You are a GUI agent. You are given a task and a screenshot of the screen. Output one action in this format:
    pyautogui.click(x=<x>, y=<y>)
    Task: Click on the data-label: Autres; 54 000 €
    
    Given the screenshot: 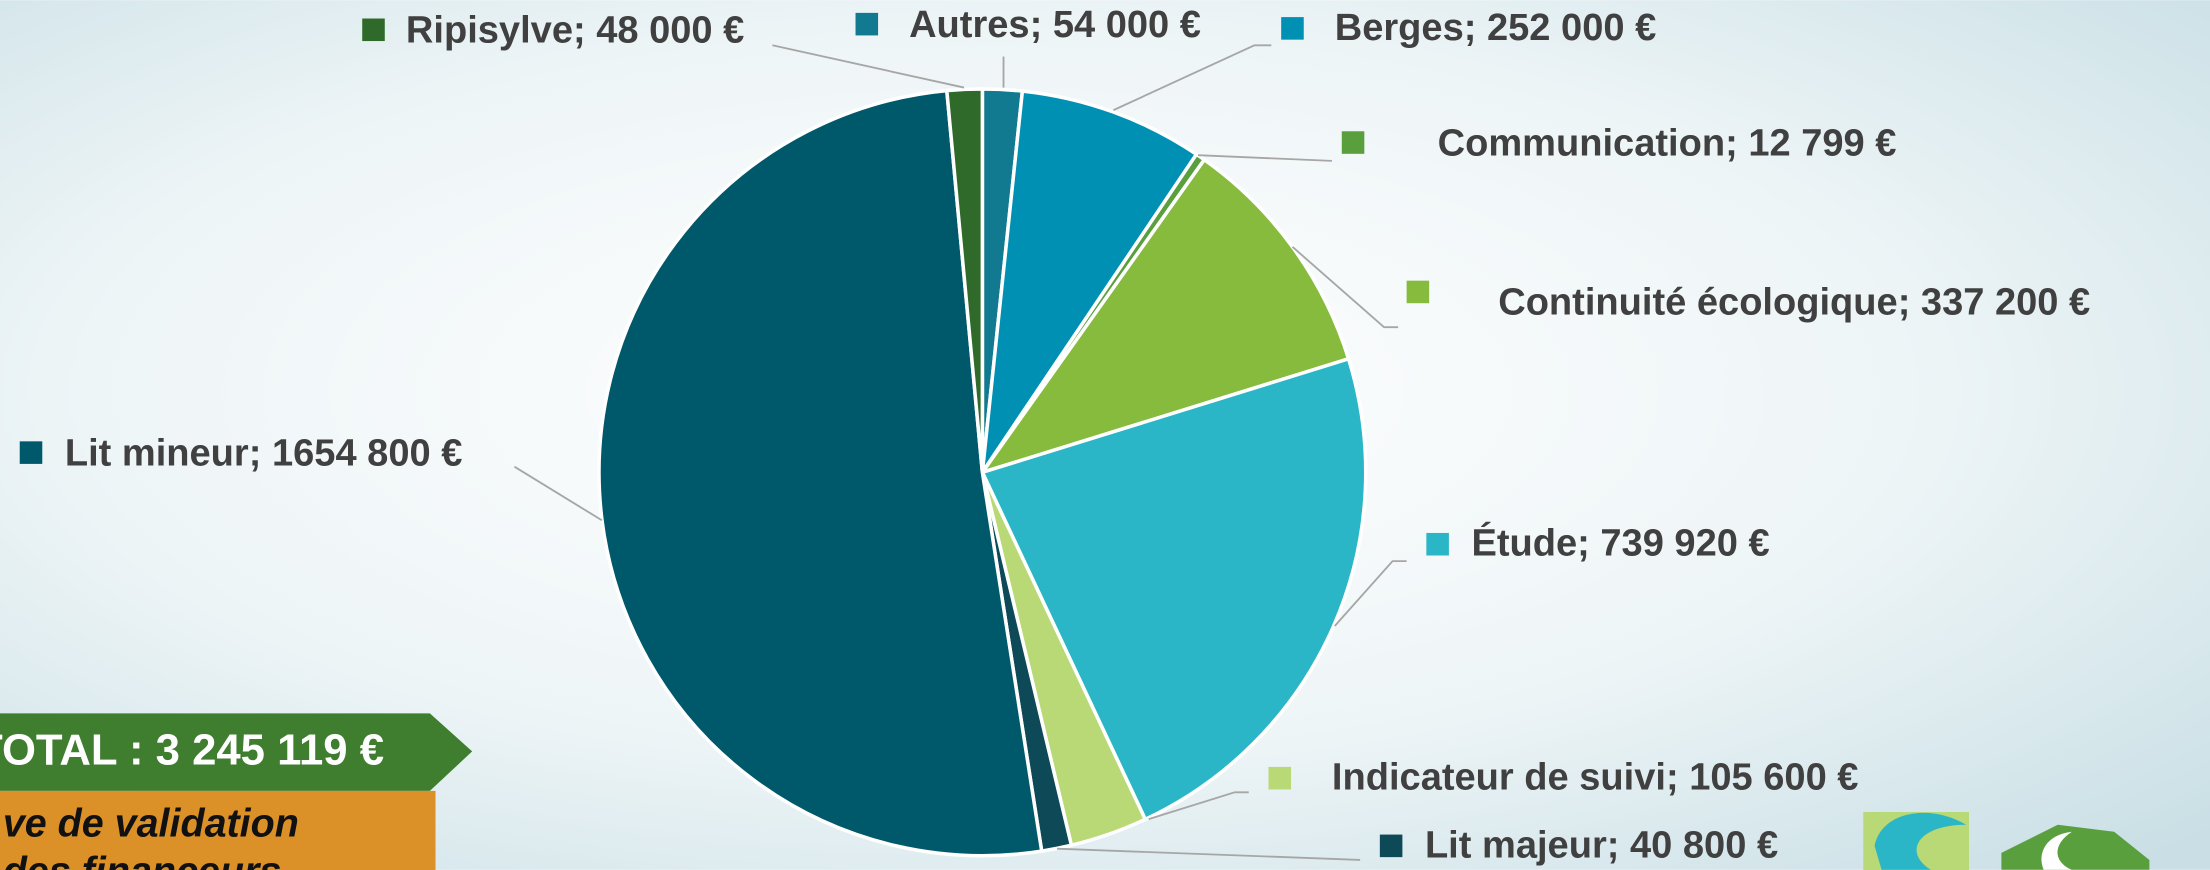 What is the action you would take?
    pyautogui.click(x=1055, y=25)
    